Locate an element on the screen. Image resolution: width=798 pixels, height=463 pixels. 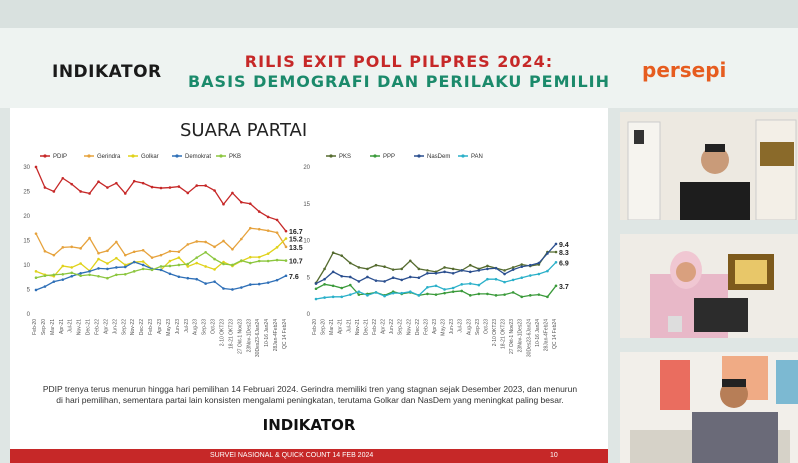
x-tick-label: Sep-20 is located at coordinates (324, 327).